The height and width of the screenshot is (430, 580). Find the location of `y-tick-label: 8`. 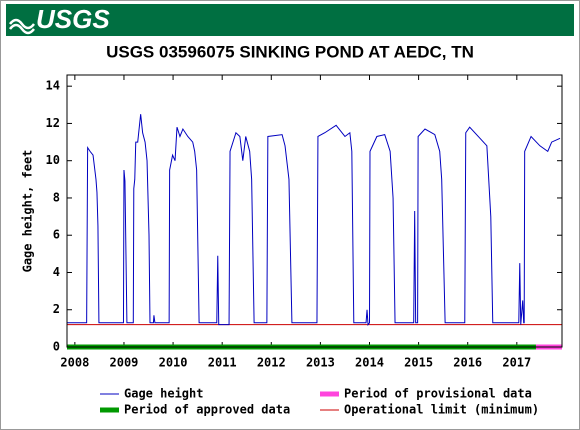

y-tick-label: 8 is located at coordinates (56, 197).